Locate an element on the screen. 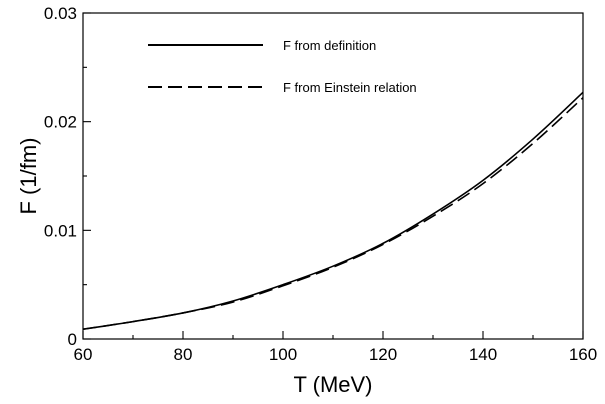 Image resolution: width=605 pixels, height=404 pixels. x-axis-title: T (MeV) is located at coordinates (332, 384).